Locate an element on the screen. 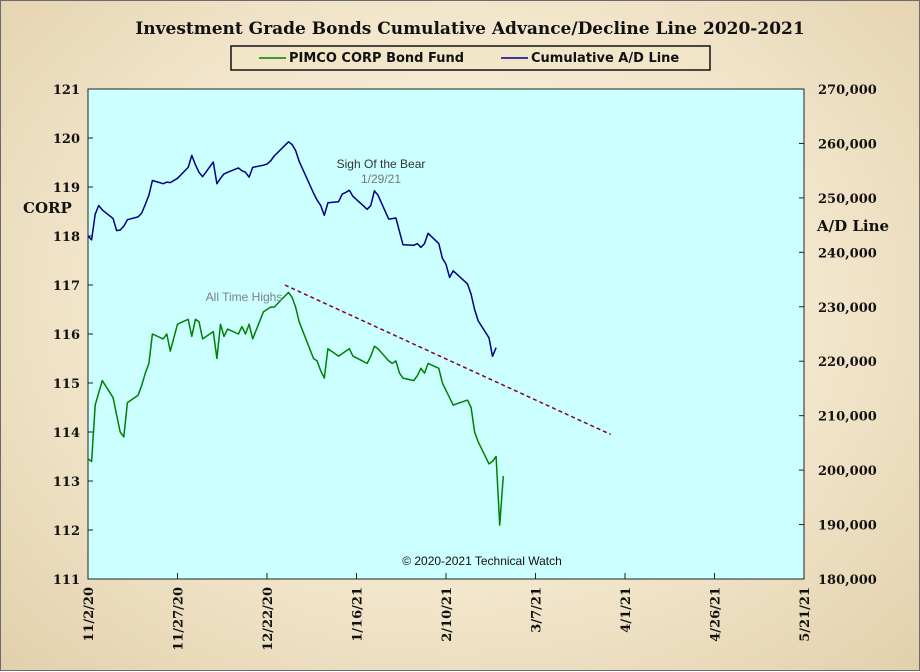  y-left-tick-label: 111 is located at coordinates (66, 580).